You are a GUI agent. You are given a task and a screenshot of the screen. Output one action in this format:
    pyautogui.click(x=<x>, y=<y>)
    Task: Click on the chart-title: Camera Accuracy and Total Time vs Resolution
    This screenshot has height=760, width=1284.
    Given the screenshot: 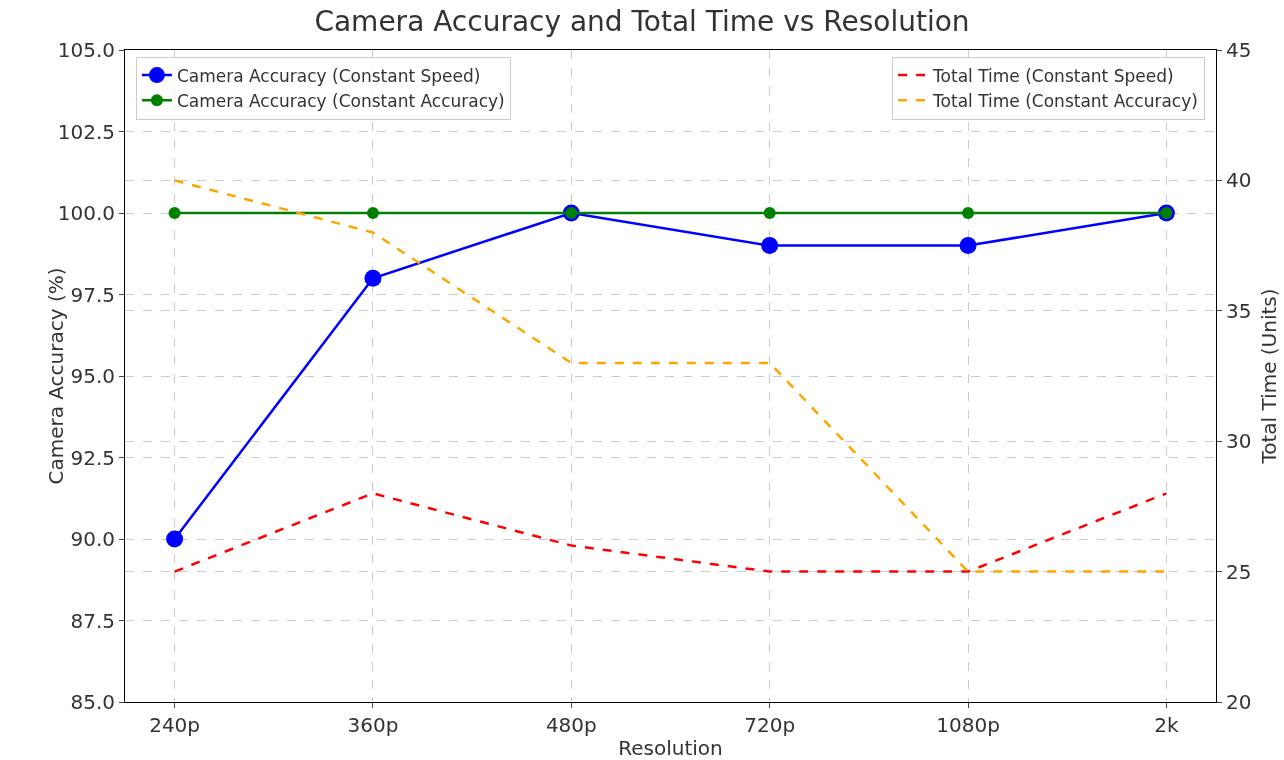 What is the action you would take?
    pyautogui.click(x=642, y=21)
    